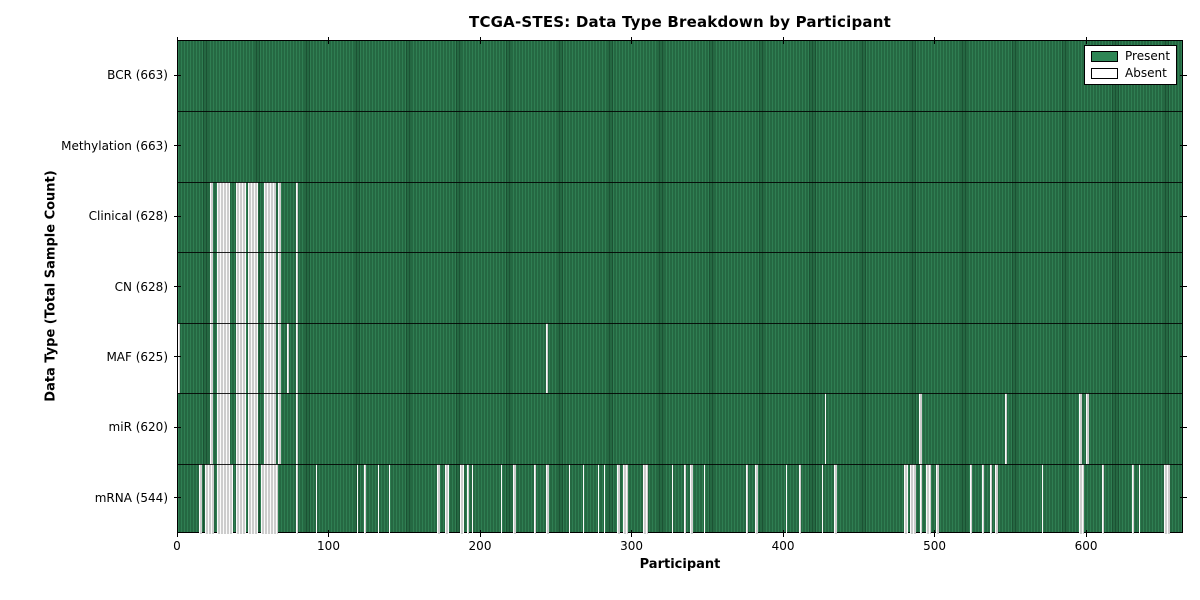  What do you see at coordinates (328, 546) in the screenshot?
I see `xtick-label: 100` at bounding box center [328, 546].